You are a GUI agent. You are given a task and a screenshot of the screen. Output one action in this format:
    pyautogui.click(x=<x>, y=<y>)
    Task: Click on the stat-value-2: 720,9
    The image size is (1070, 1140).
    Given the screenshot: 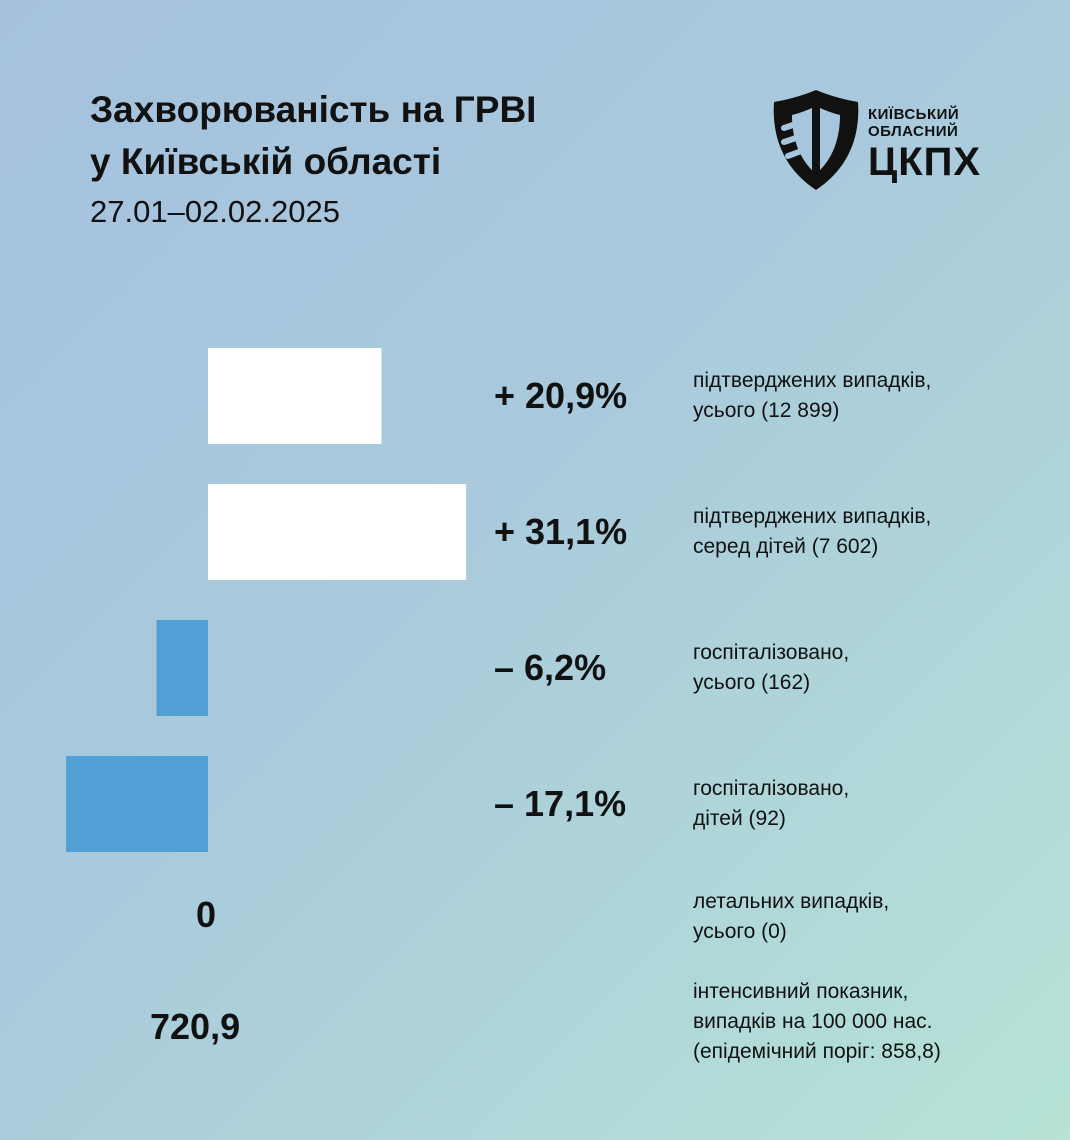 What is the action you would take?
    pyautogui.click(x=195, y=1026)
    